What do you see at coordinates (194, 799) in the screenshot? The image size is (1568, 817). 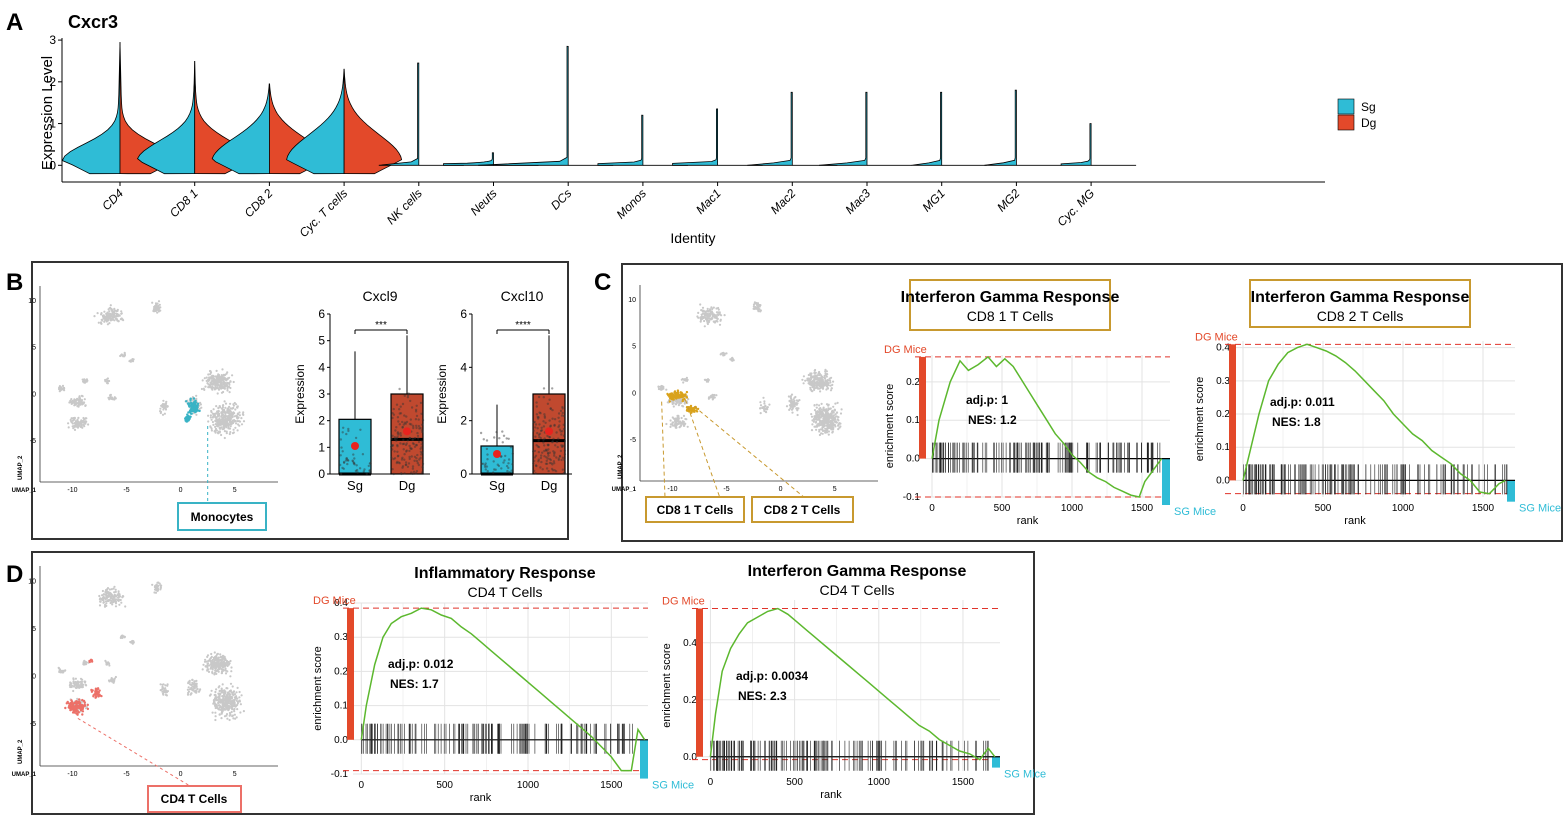 I see `cd4-label: CD4 T Cells` at bounding box center [194, 799].